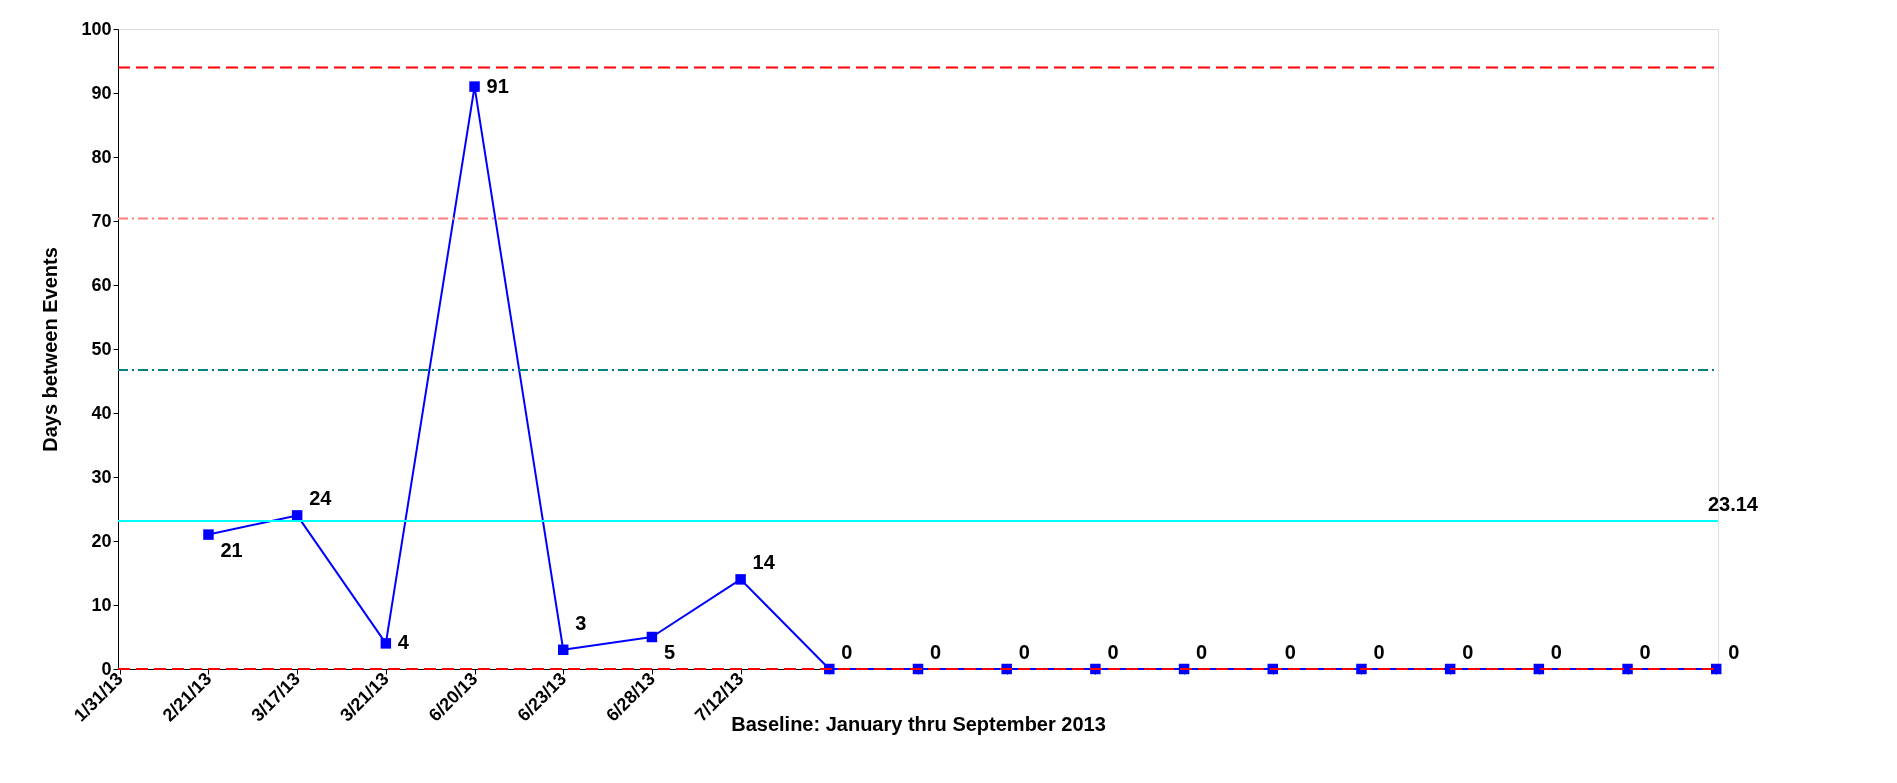 Image resolution: width=1897 pixels, height=783 pixels. I want to click on y-axis-title: Days between Events, so click(50, 349).